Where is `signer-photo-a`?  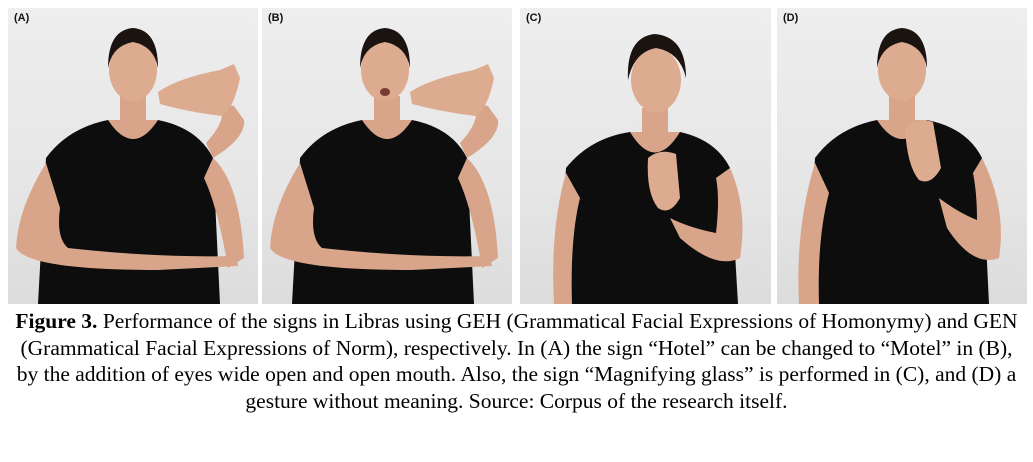 signer-photo-a is located at coordinates (130, 166).